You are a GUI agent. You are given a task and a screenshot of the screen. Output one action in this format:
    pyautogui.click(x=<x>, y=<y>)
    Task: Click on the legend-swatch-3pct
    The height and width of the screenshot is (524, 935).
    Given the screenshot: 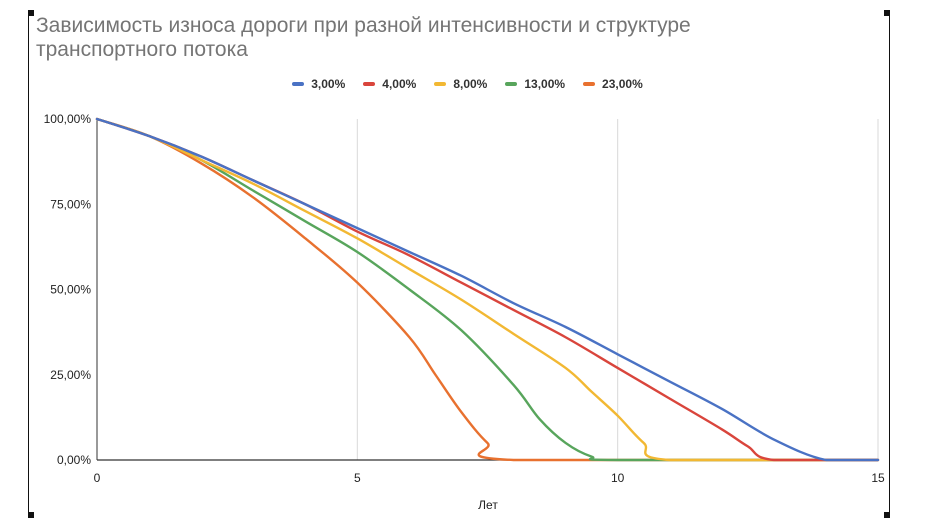 What is the action you would take?
    pyautogui.click(x=298, y=84)
    